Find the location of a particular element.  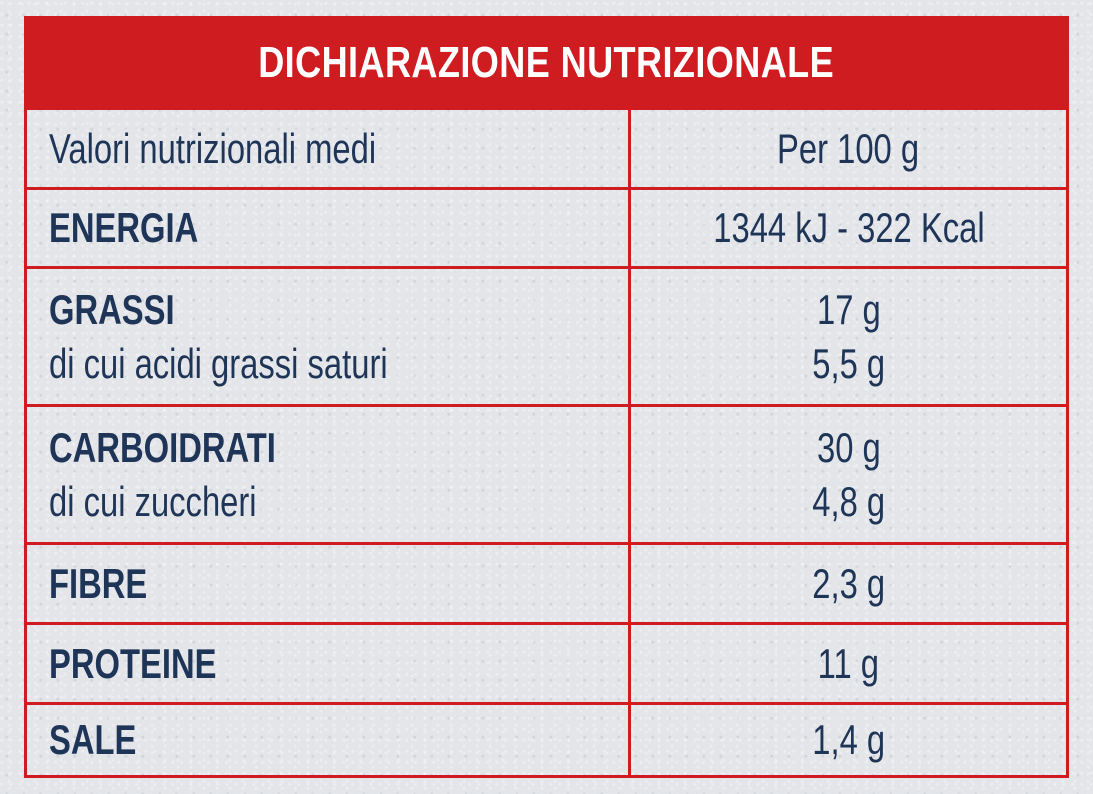

column-header-label: Valori nutrizionali medi is located at coordinates (327, 148).